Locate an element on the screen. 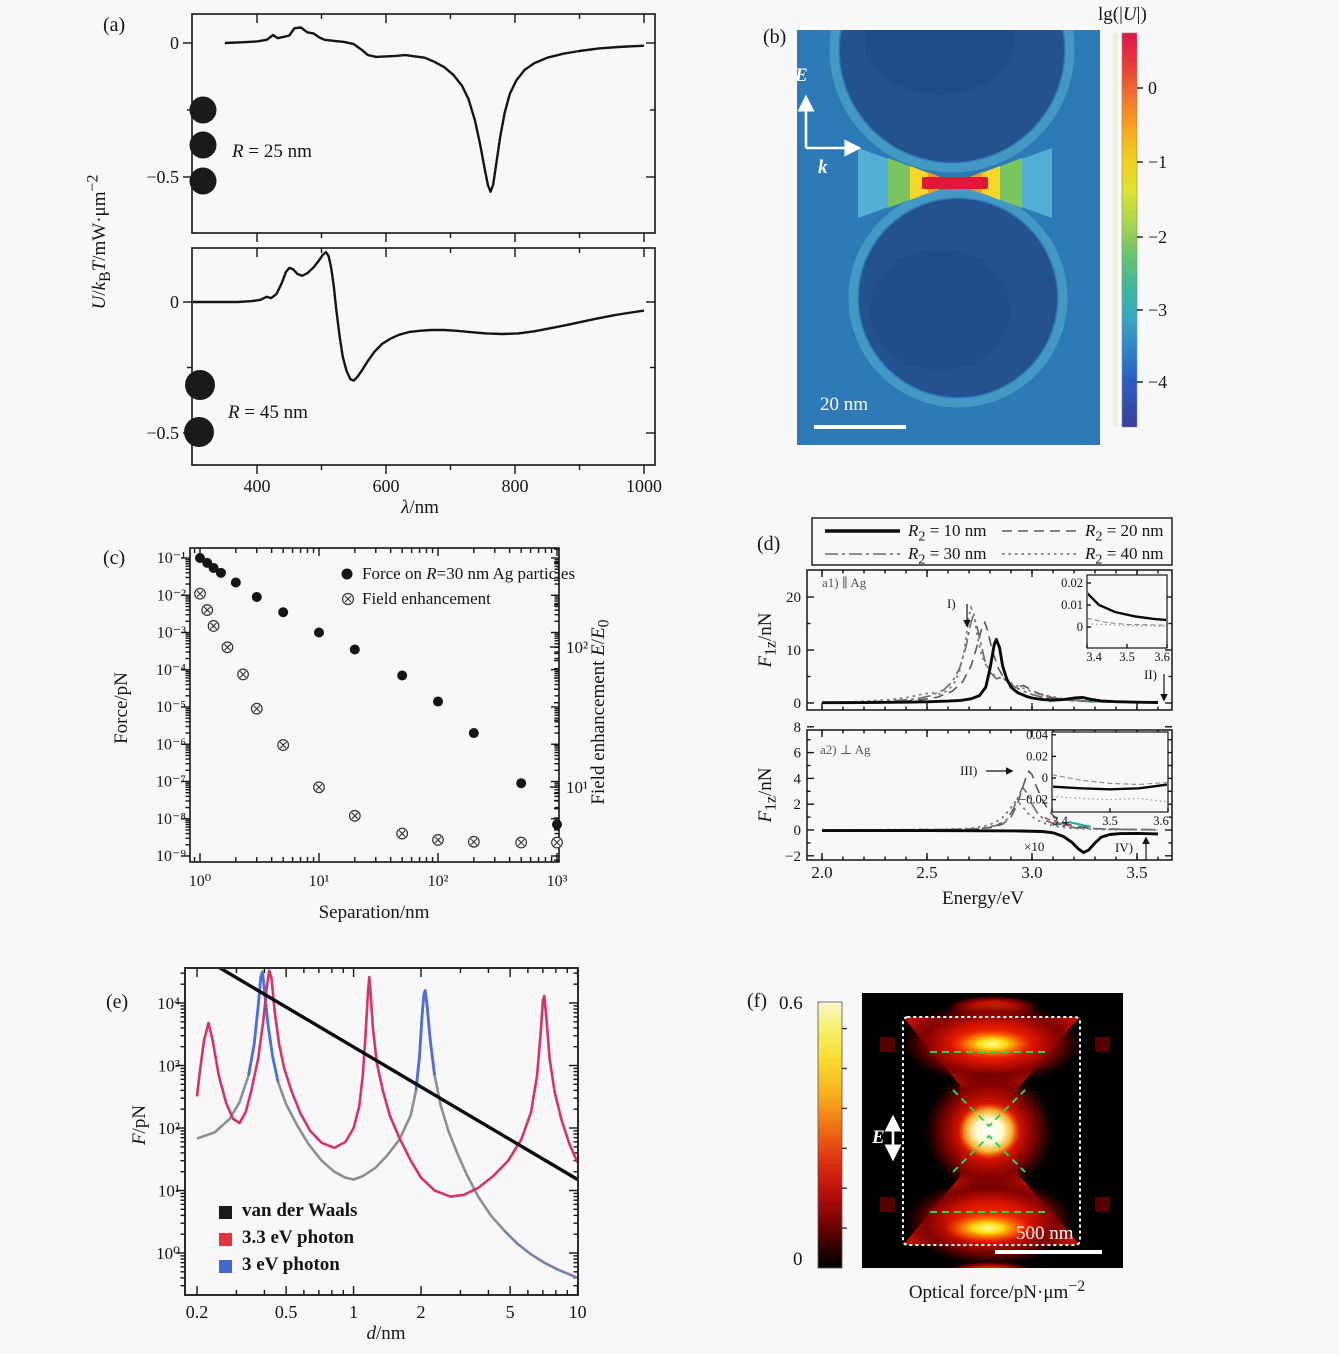 The height and width of the screenshot is (1354, 1339). svg-text: 10⁻⁷ is located at coordinates (171, 782).